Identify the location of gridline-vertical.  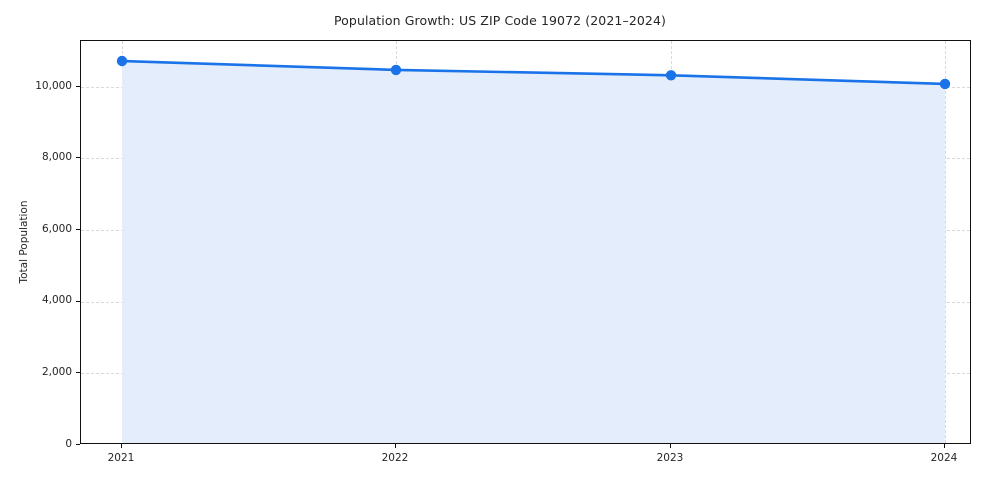
(945, 242).